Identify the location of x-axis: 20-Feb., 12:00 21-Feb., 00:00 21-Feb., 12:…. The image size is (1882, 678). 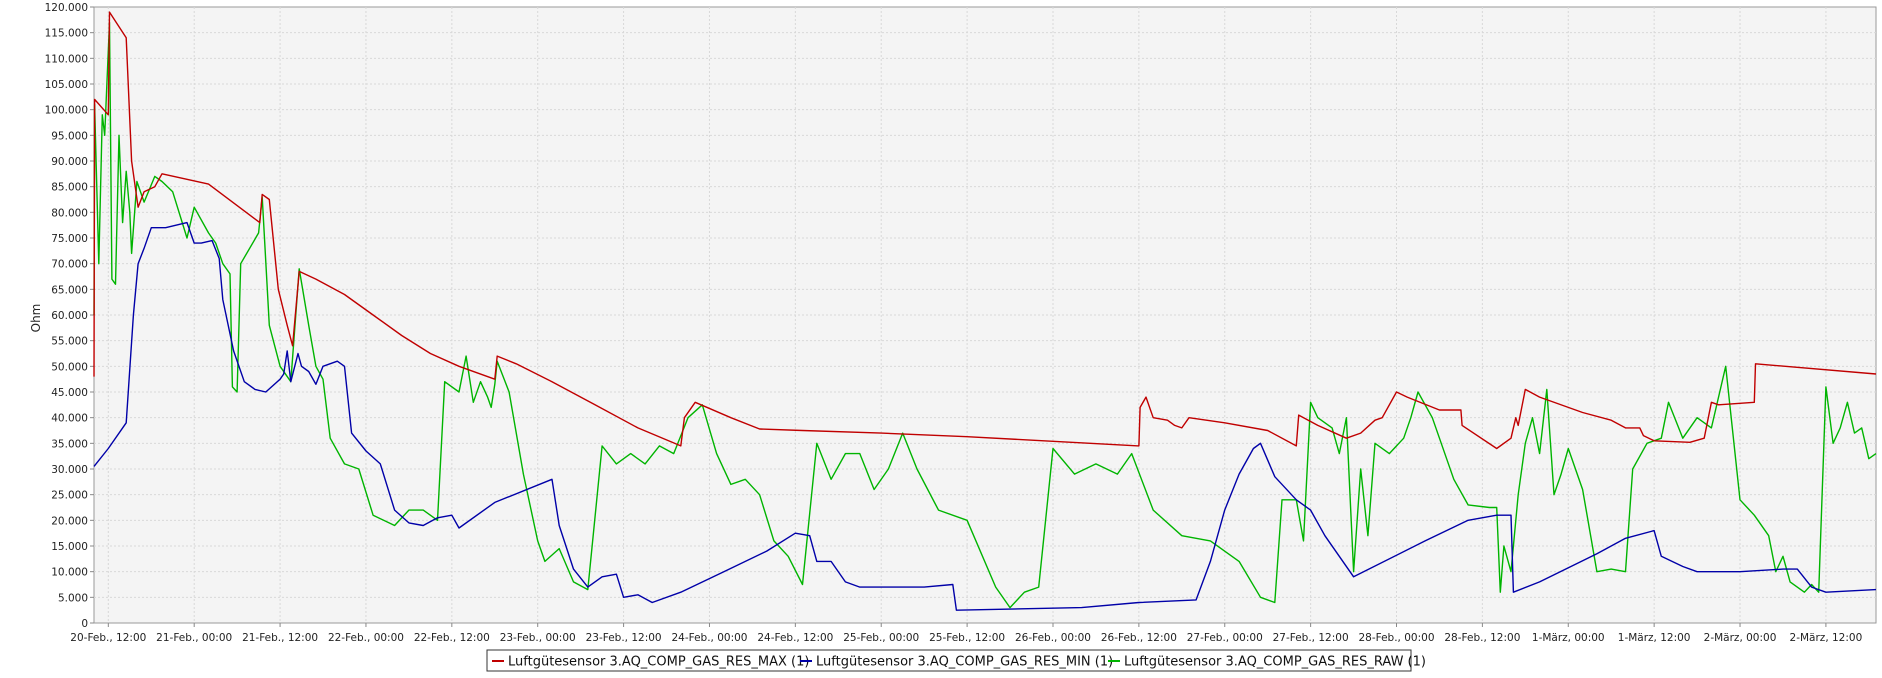
(966, 633).